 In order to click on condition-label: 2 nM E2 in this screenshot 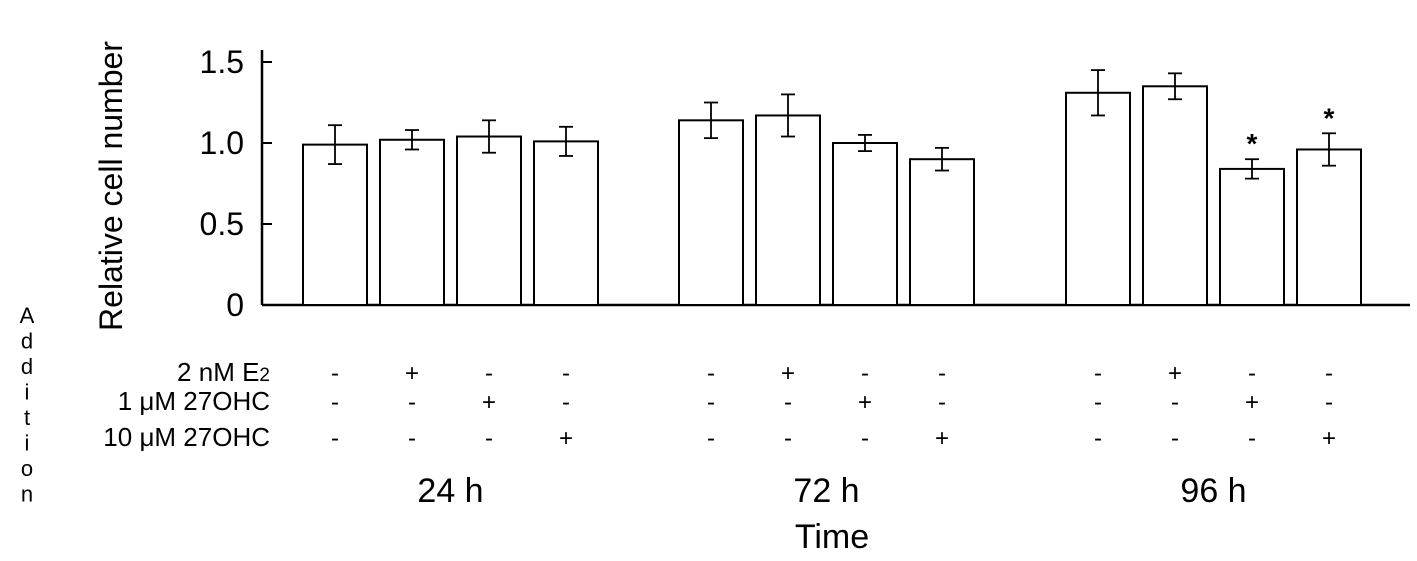, I will do `click(223, 372)`.